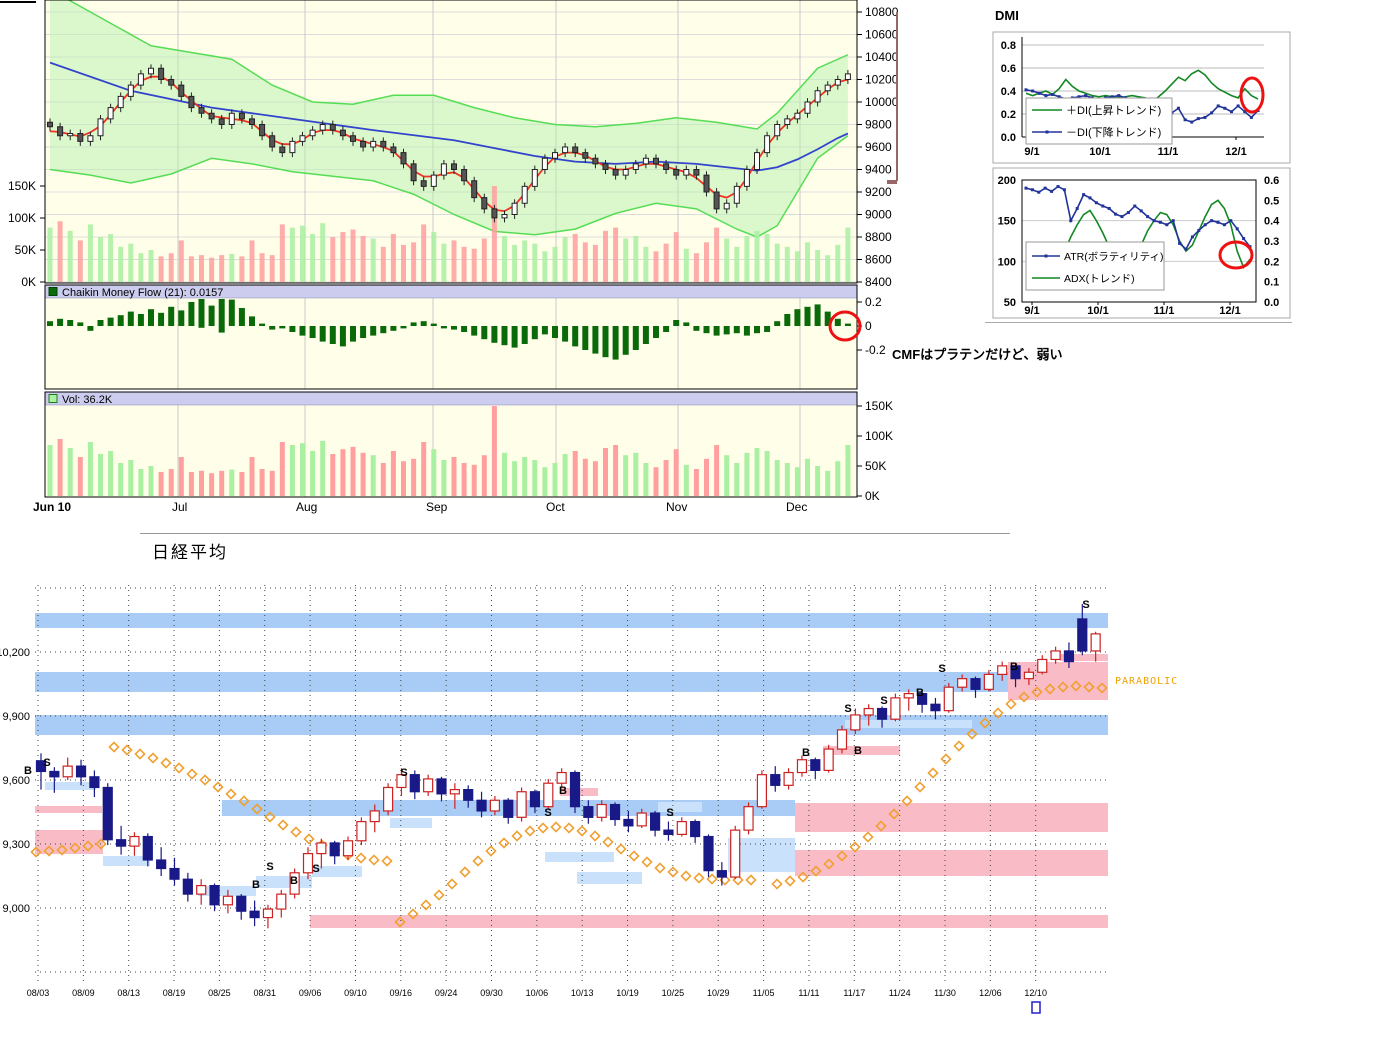 The image size is (1378, 1047). What do you see at coordinates (491, 993) in the screenshot?
I see `svg-text: 09/30` at bounding box center [491, 993].